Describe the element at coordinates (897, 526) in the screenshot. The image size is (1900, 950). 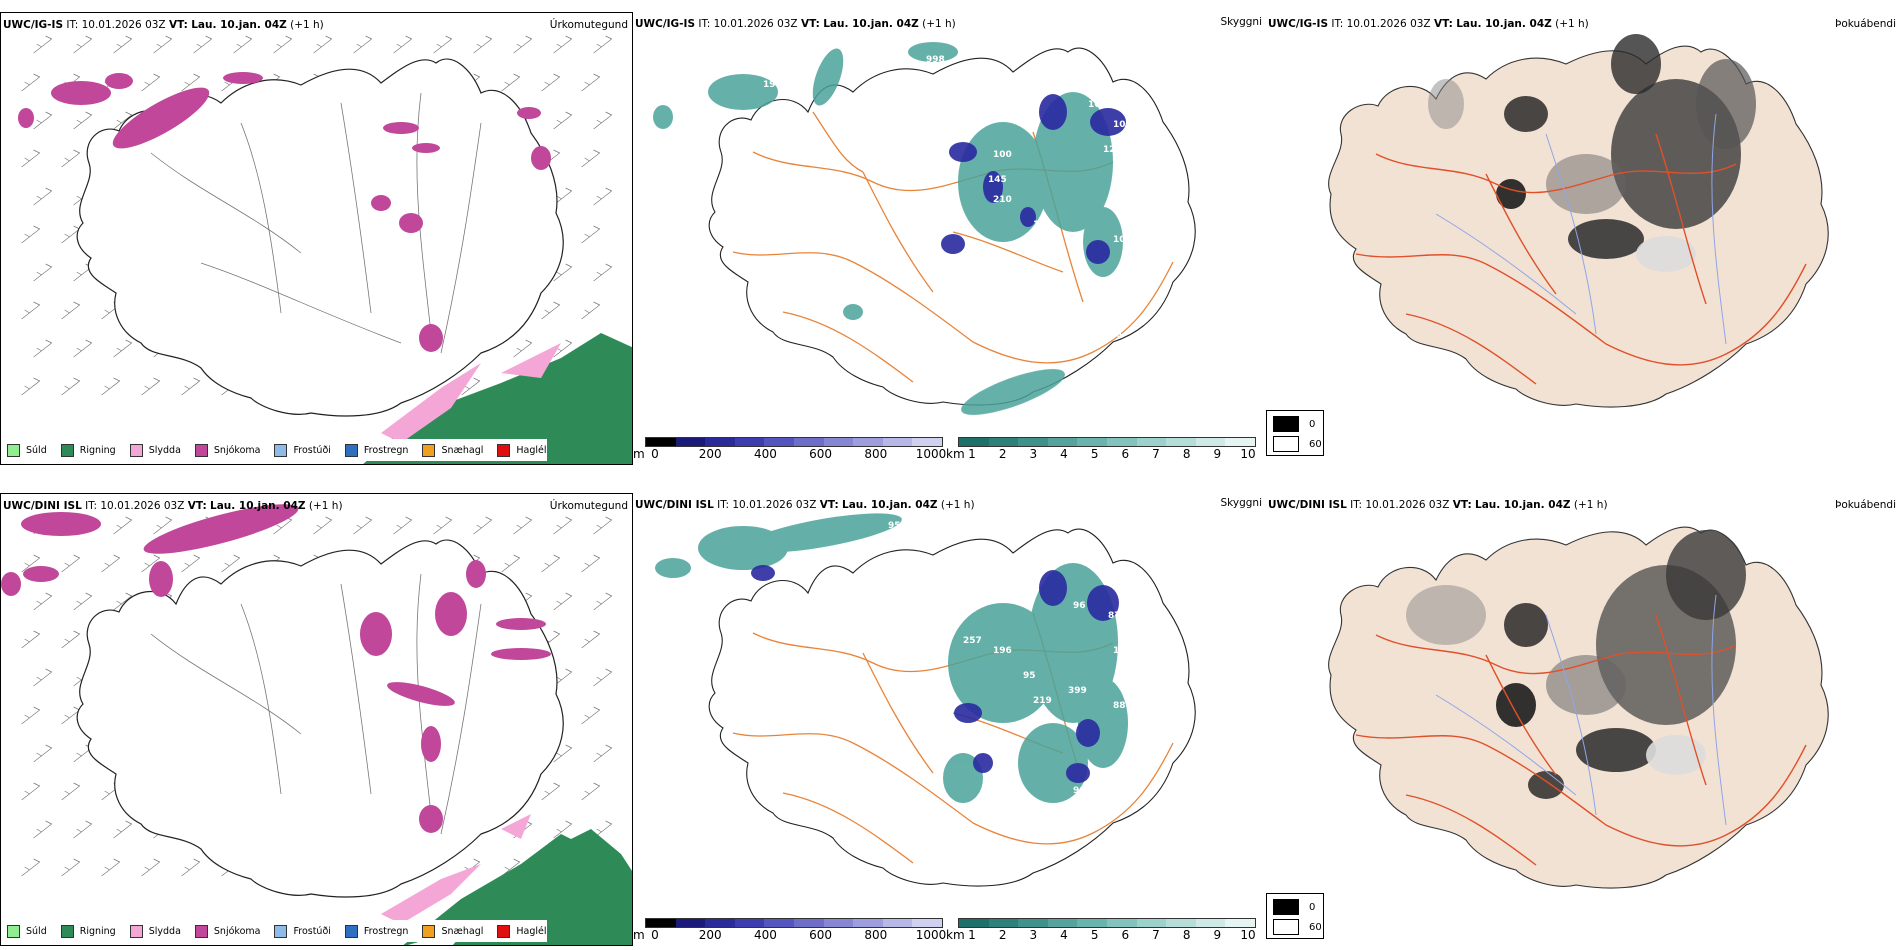
I see `cloud-base-label: 953` at that location.